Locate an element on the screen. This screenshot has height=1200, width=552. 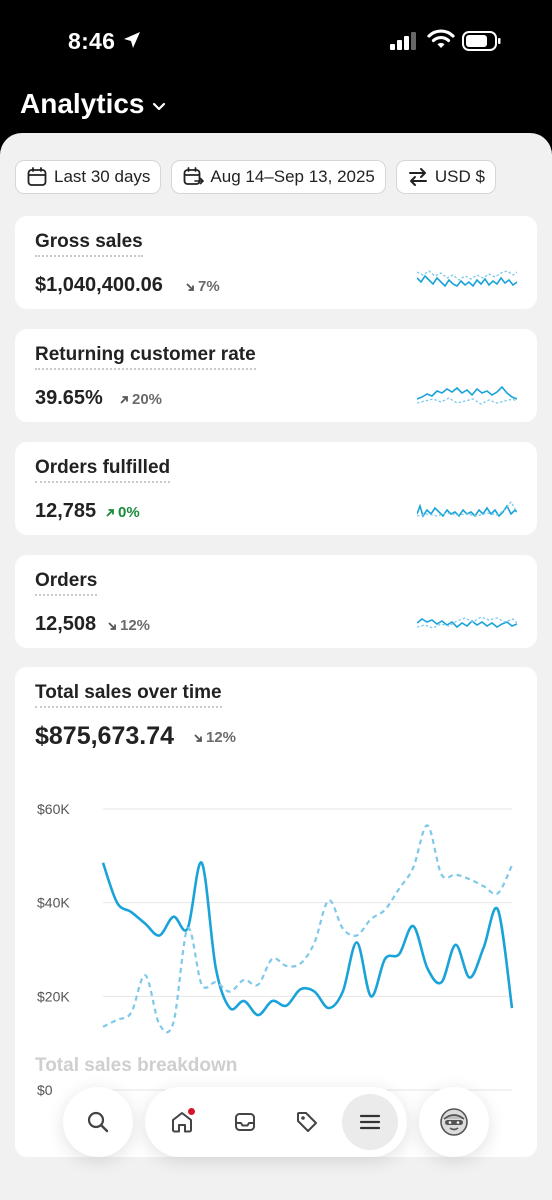
date-range-label: Last 30 days is located at coordinates (102, 176).